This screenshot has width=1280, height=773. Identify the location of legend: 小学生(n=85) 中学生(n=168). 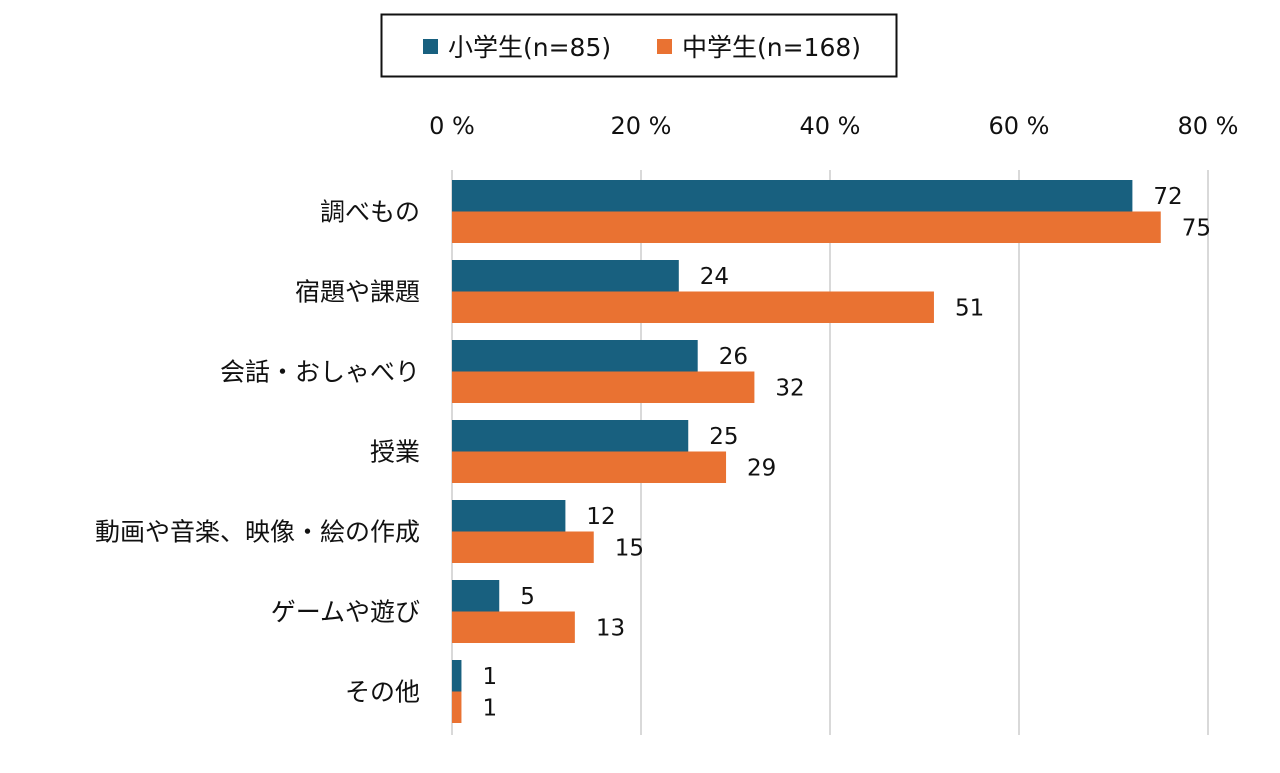
(639, 45).